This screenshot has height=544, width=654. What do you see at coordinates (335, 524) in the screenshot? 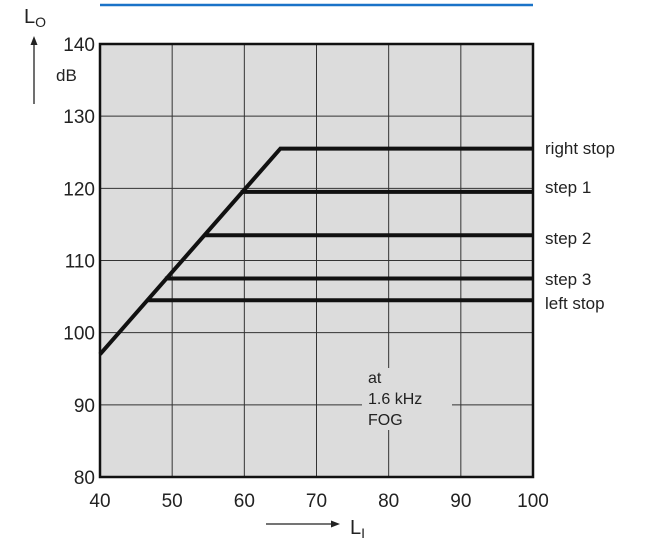
I see `x-axis-arrow-head` at bounding box center [335, 524].